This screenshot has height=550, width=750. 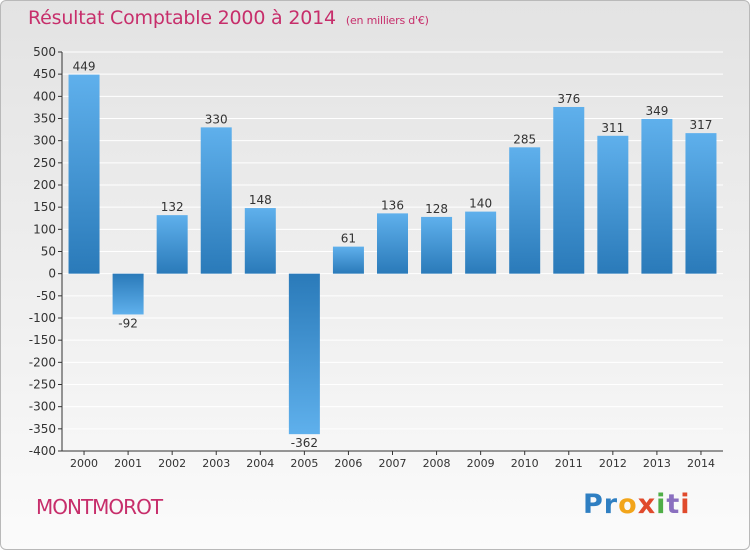 I want to click on x-tick-label: 2006, so click(x=348, y=463).